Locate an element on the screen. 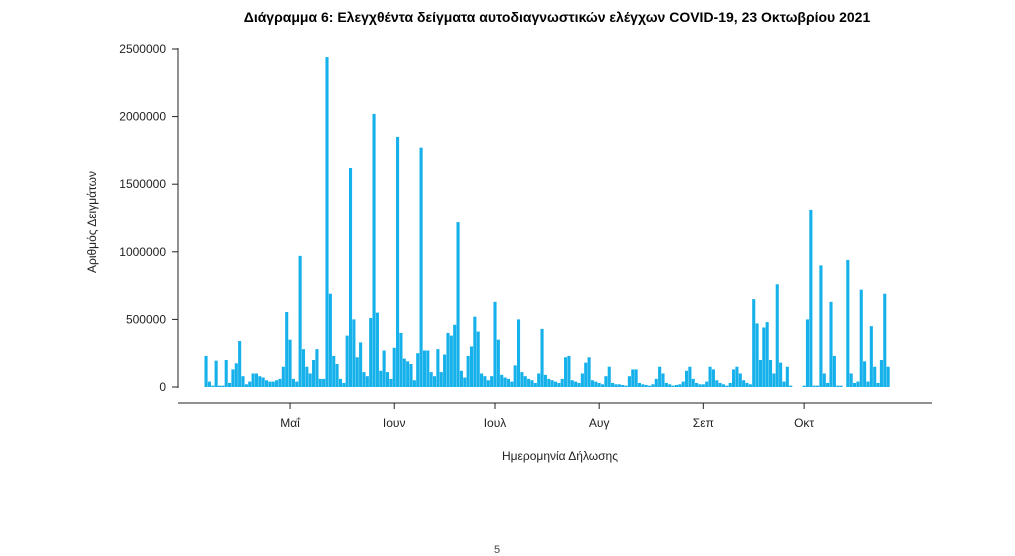 This screenshot has height=556, width=1015. x-tick-label: Ιουλ is located at coordinates (495, 423).